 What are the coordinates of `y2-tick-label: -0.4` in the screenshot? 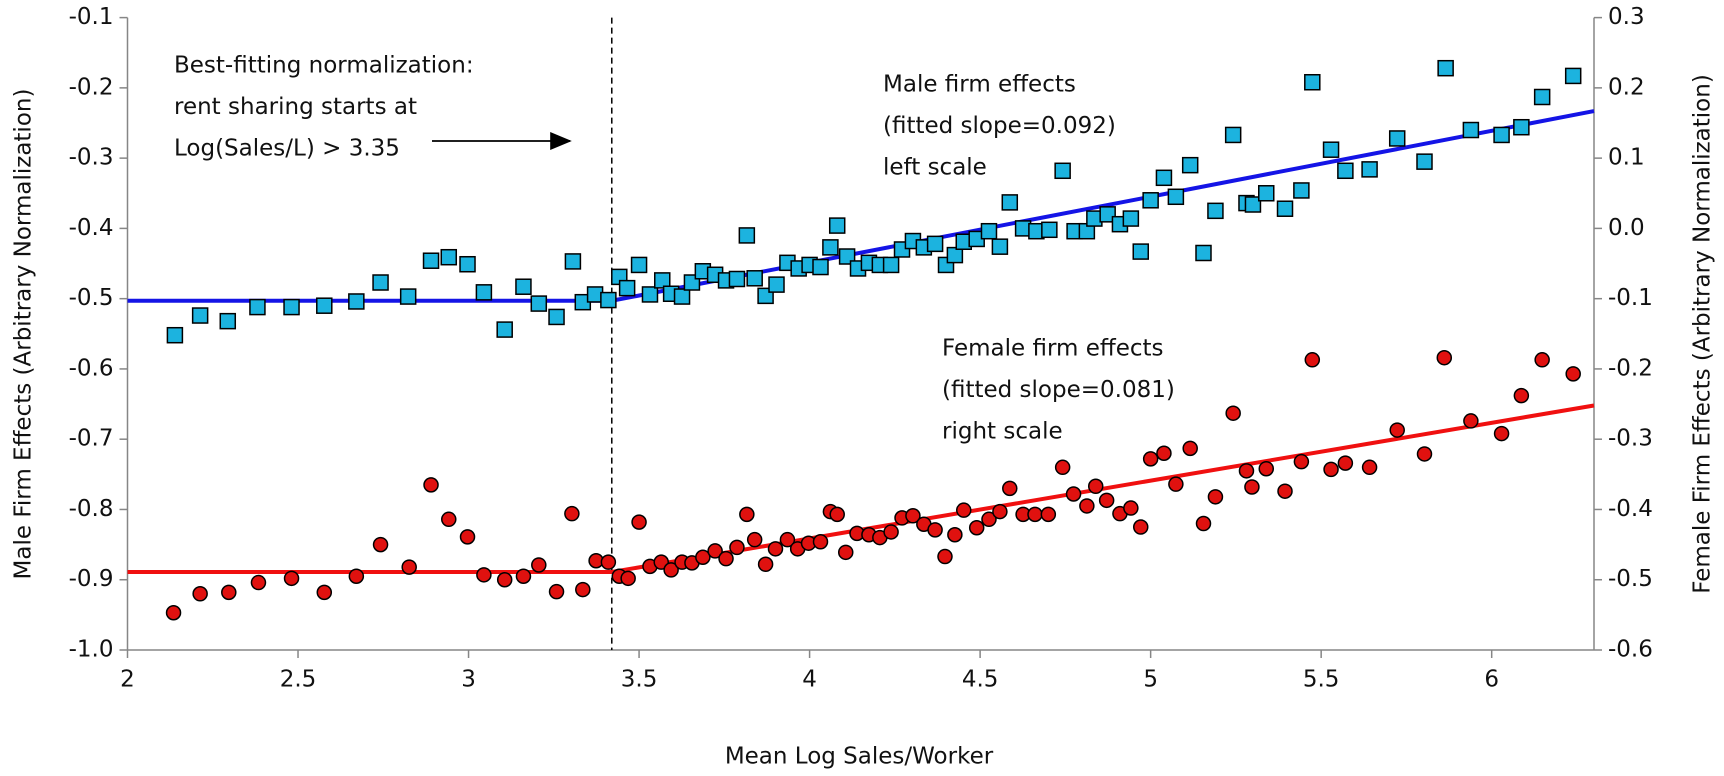 It's located at (1630, 509).